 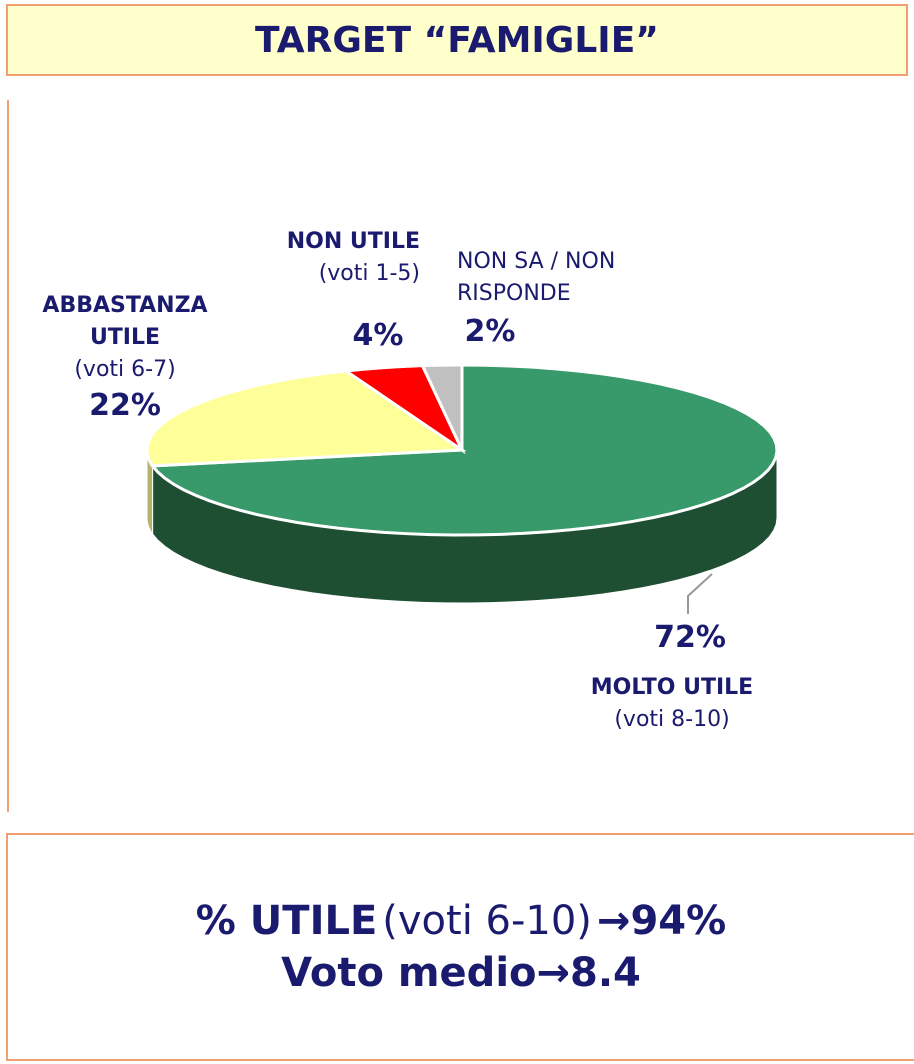 I want to click on category-label: (voti 8-10), so click(x=672, y=719).